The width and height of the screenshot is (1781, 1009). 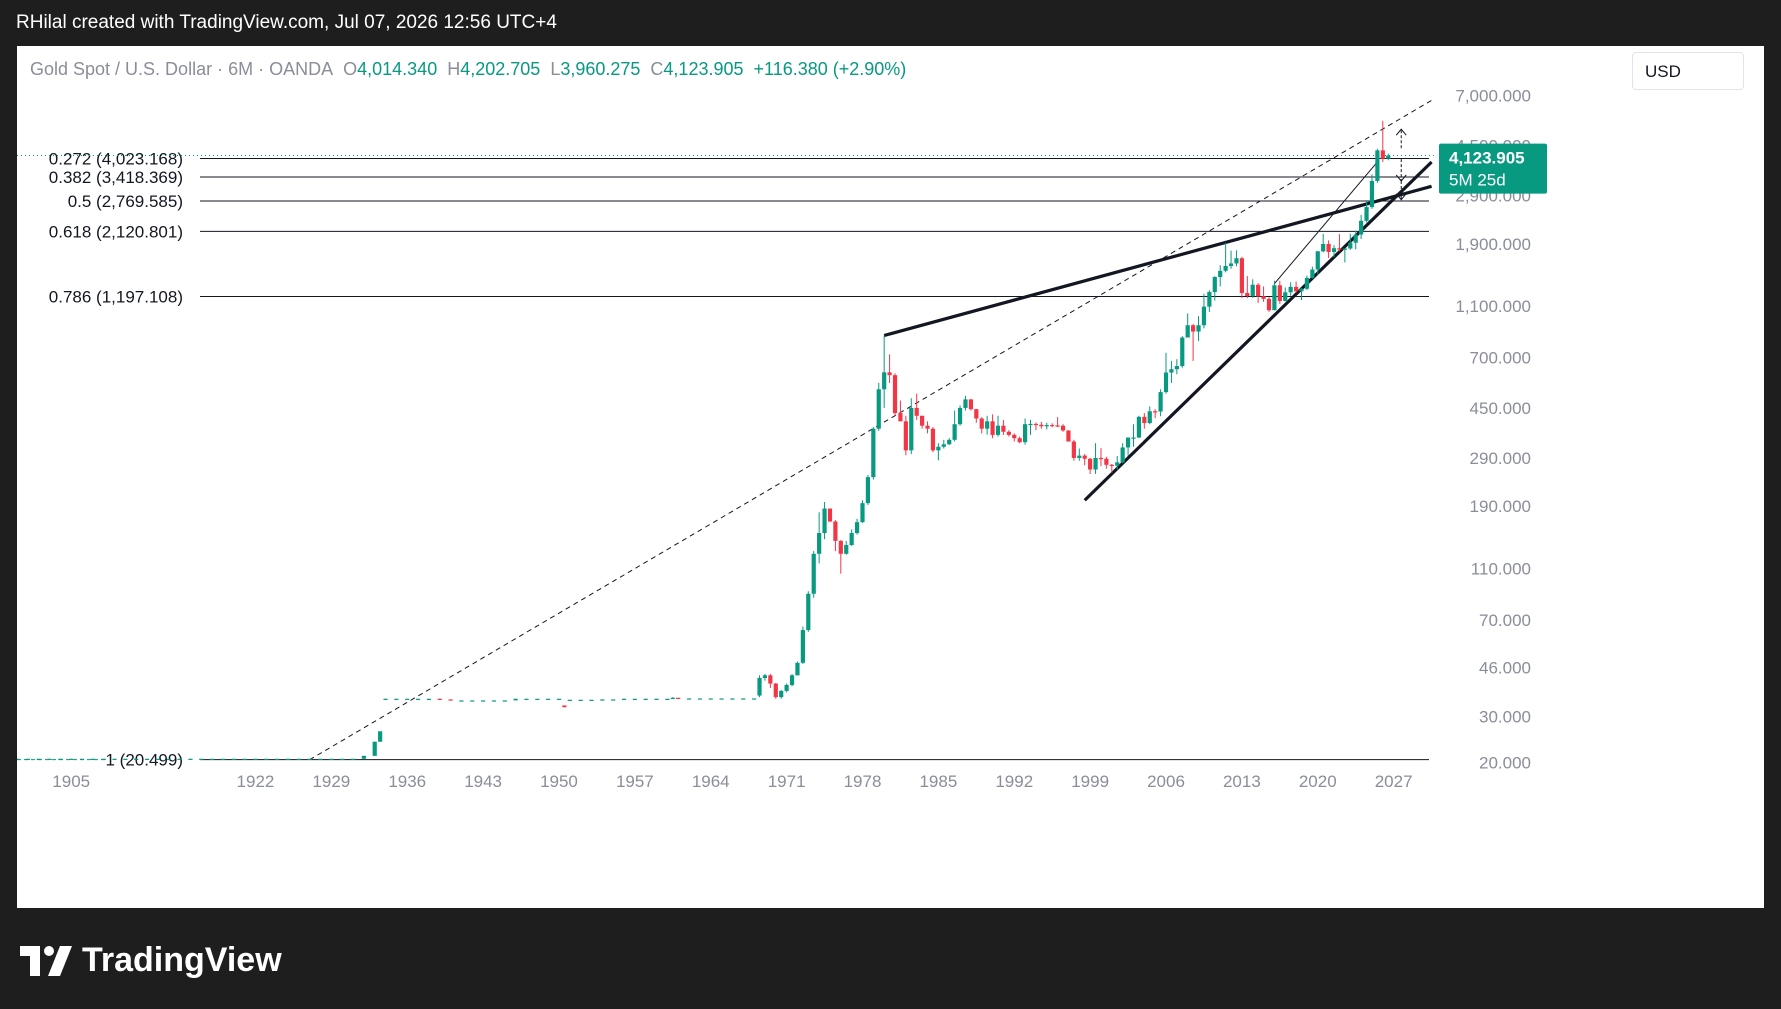 I want to click on change-value: +116.380 (+2.90%), so click(x=830, y=69).